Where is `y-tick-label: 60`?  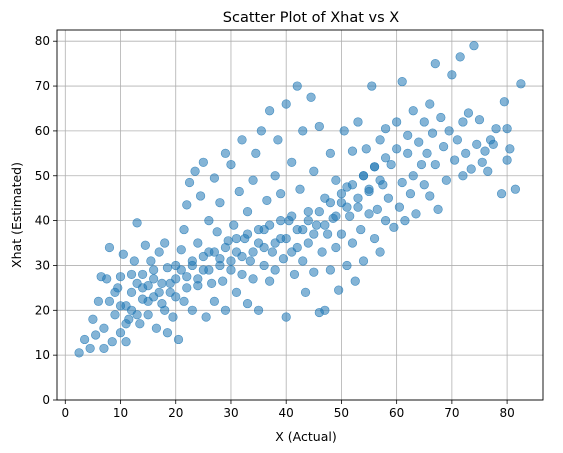 y-tick-label: 60 is located at coordinates (42, 131).